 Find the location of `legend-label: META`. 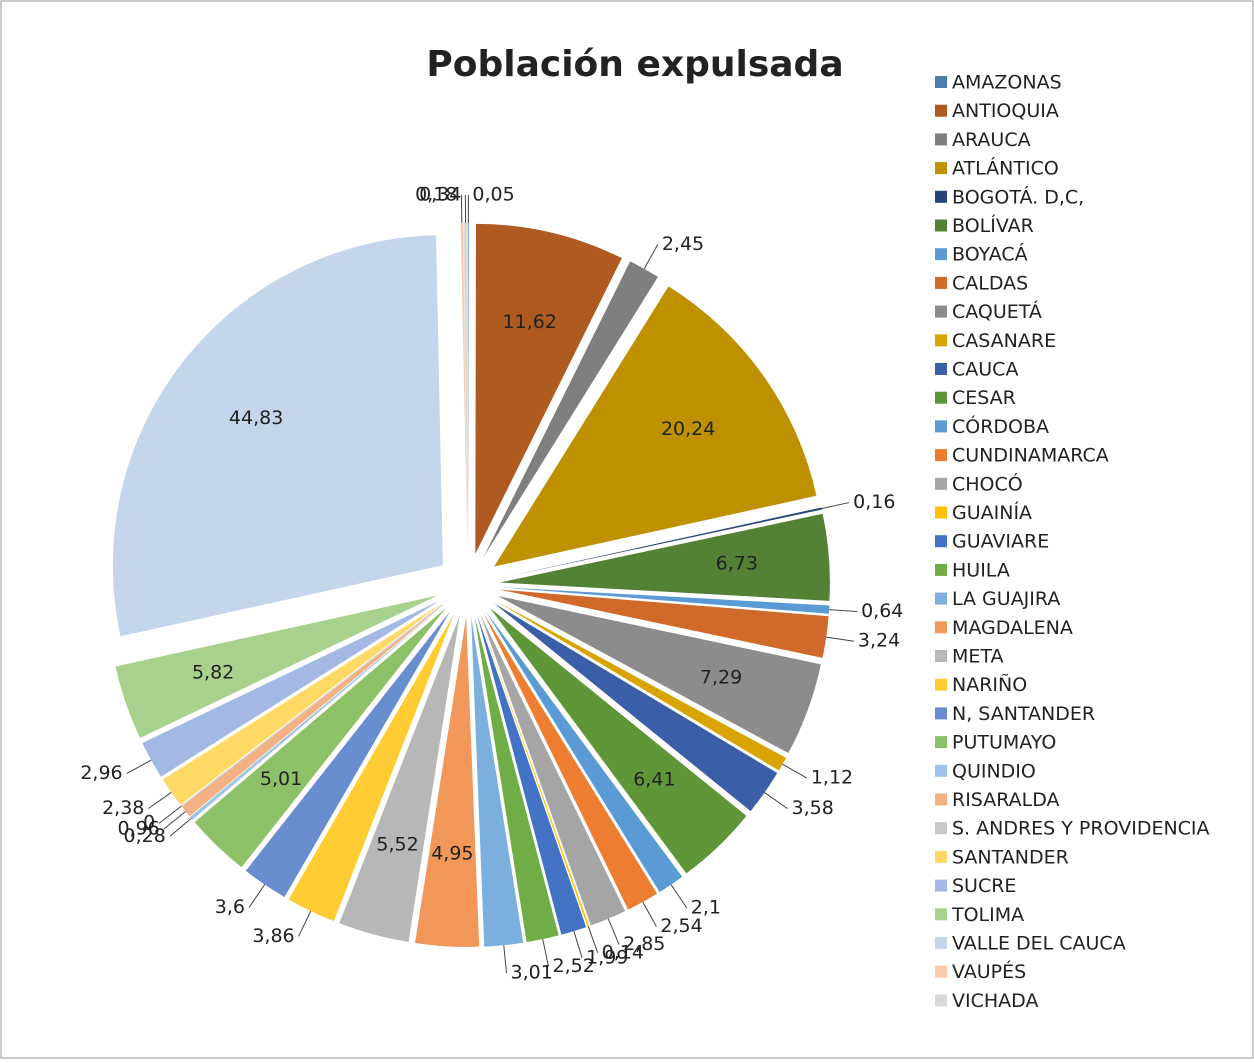

legend-label: META is located at coordinates (978, 657).